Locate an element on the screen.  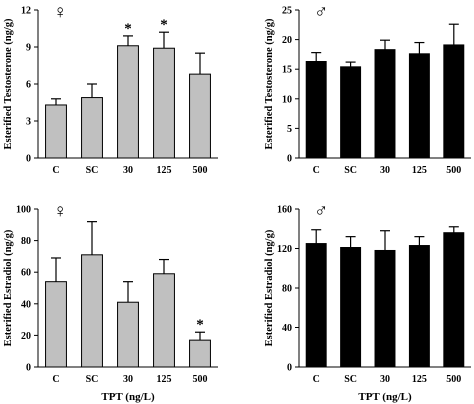
y-tick-label: 6 is located at coordinates (28, 85).